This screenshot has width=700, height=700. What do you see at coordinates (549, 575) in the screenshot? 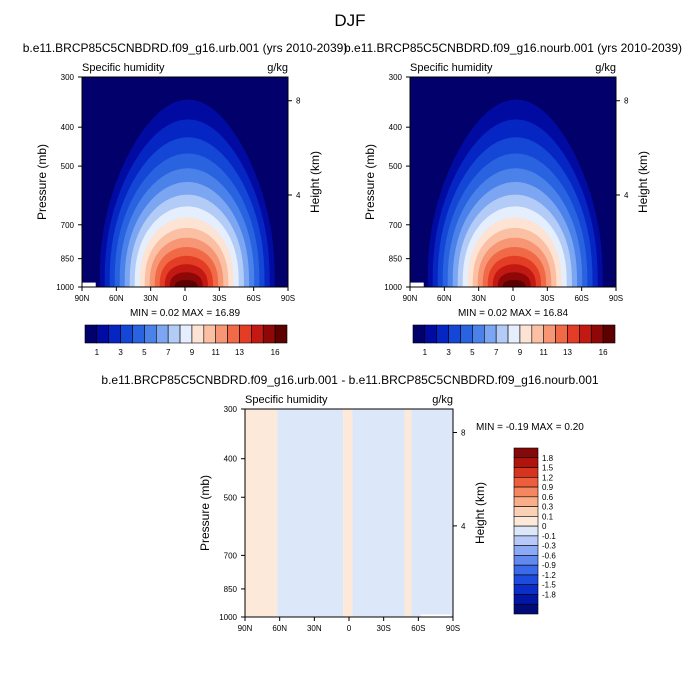
I see `colorbar-label: -1.2` at bounding box center [549, 575].